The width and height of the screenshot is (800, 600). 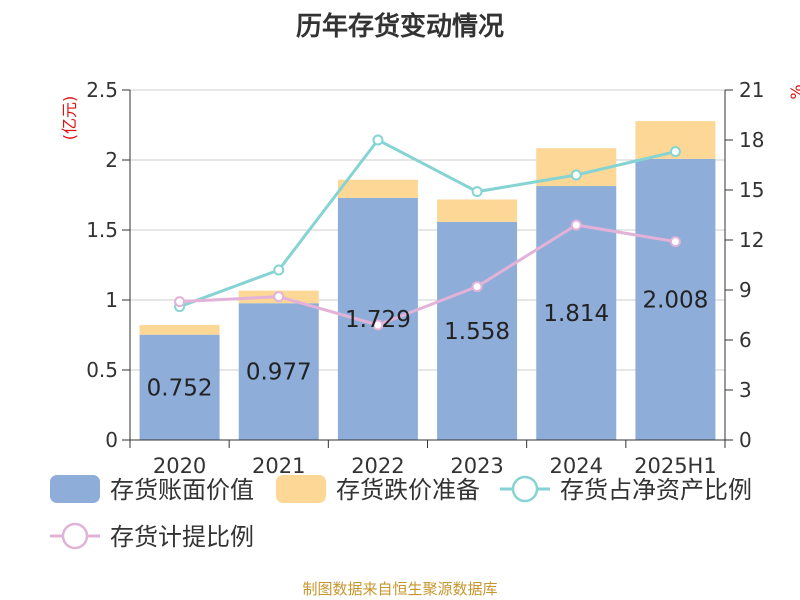 What do you see at coordinates (400, 589) in the screenshot?
I see `source-note: 制图数据来自恒生聚源数据库` at bounding box center [400, 589].